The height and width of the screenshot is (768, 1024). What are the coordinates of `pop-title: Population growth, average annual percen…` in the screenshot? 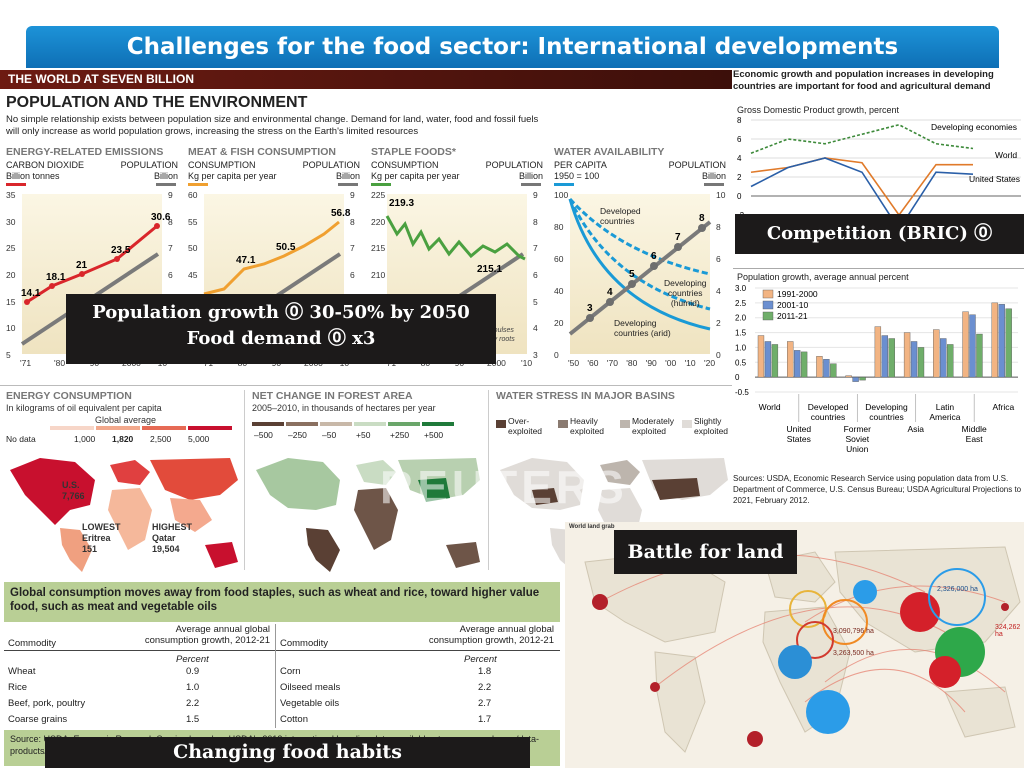 It's located at (823, 277).